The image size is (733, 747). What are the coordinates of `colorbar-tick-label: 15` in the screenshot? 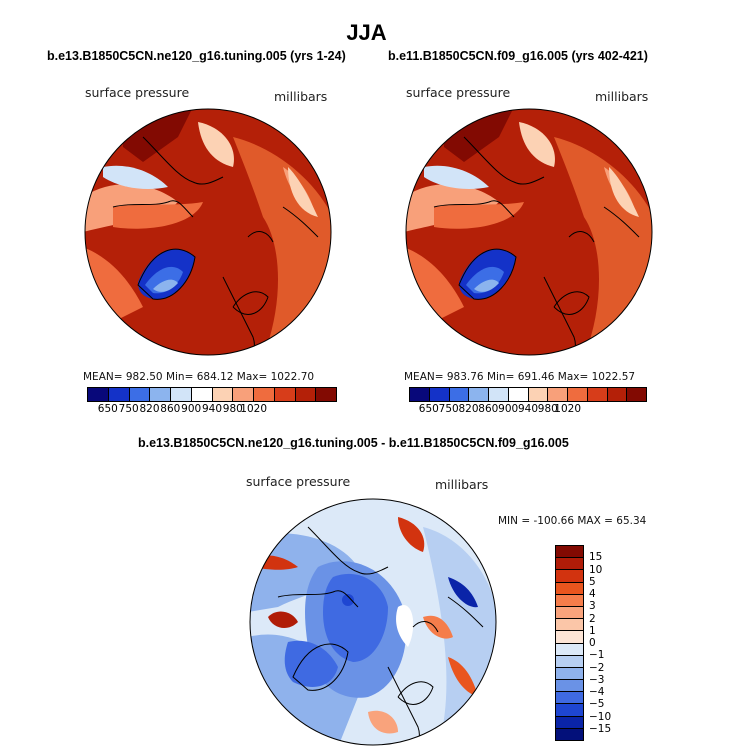 It's located at (596, 557).